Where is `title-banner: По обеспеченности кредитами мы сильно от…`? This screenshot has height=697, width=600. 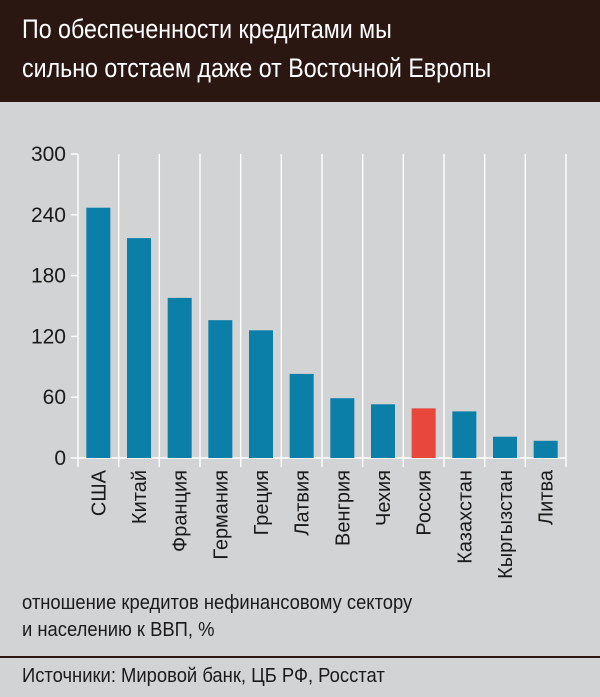 title-banner: По обеспеченности кредитами мы сильно от… is located at coordinates (300, 51).